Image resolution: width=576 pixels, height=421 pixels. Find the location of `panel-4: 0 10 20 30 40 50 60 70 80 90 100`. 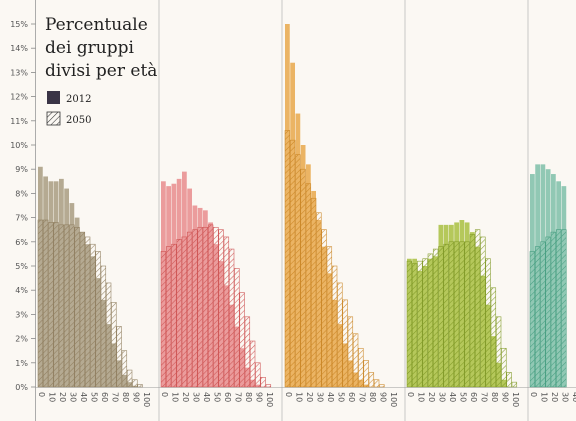

panel-4: 0 10 20 30 40 50 60 70 80 90 100 is located at coordinates (463, 313).